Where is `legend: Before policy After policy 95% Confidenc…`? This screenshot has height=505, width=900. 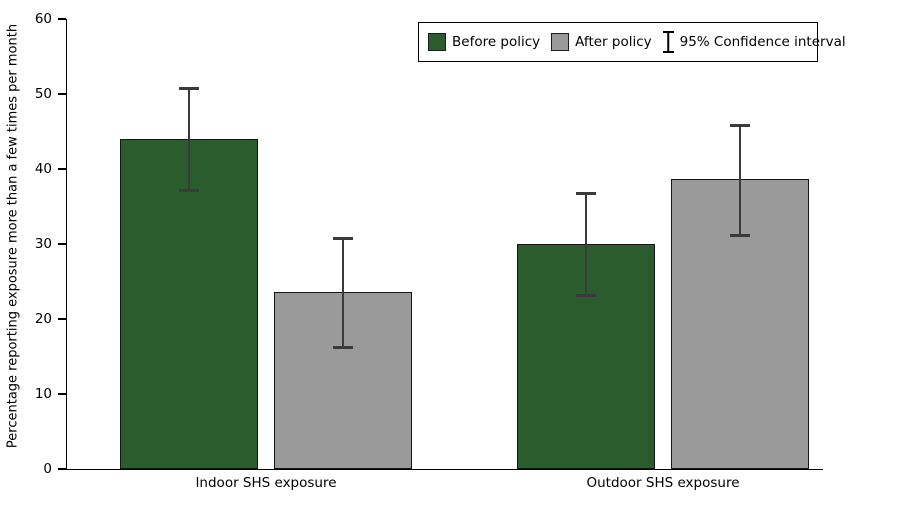 legend: Before policy After policy 95% Confidenc… is located at coordinates (632, 42).